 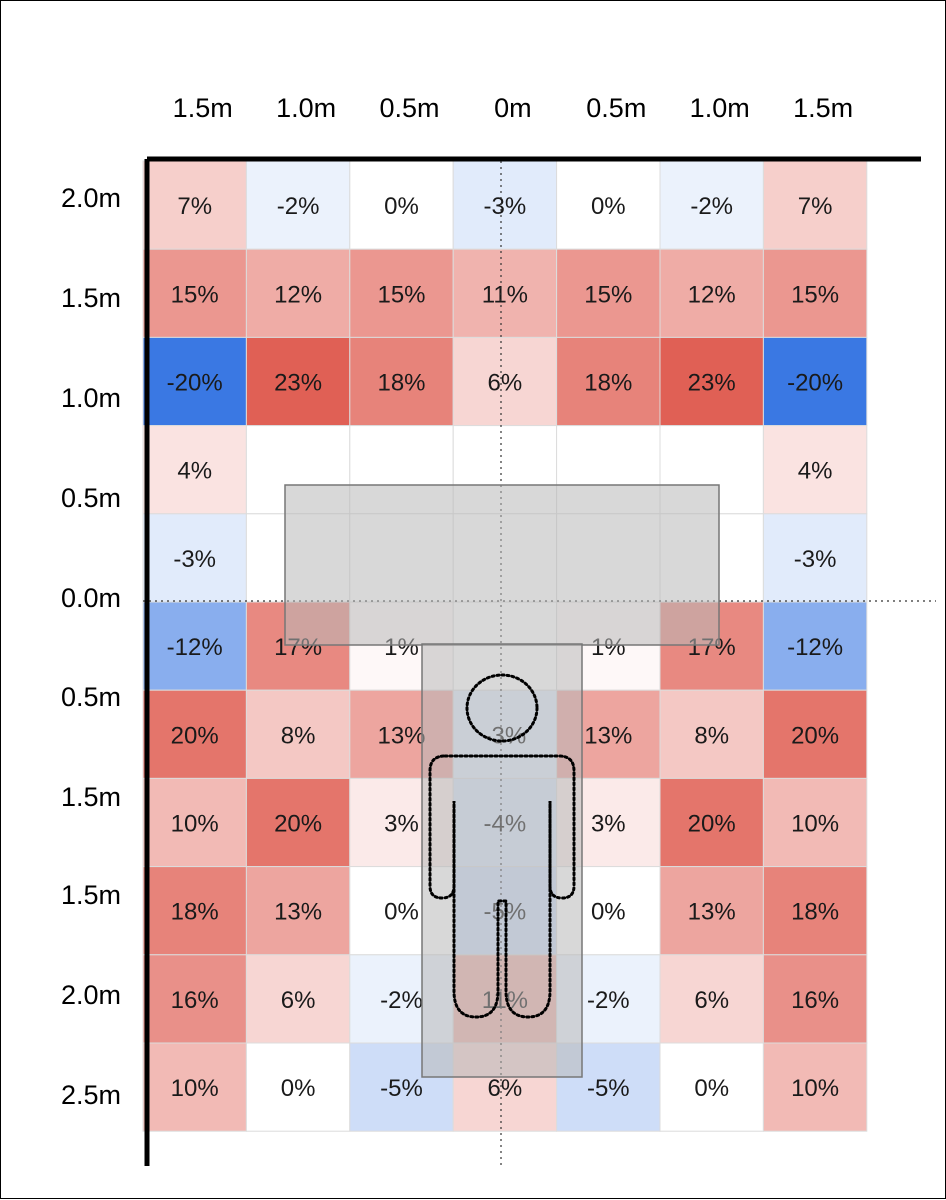 What do you see at coordinates (505, 294) in the screenshot?
I see `cell-value-label: 11%` at bounding box center [505, 294].